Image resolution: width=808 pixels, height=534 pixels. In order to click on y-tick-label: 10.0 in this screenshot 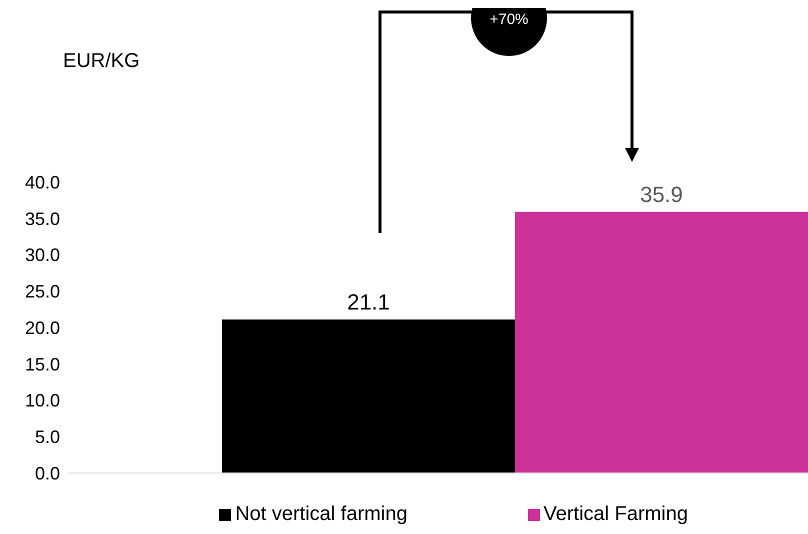, I will do `click(42, 400)`.